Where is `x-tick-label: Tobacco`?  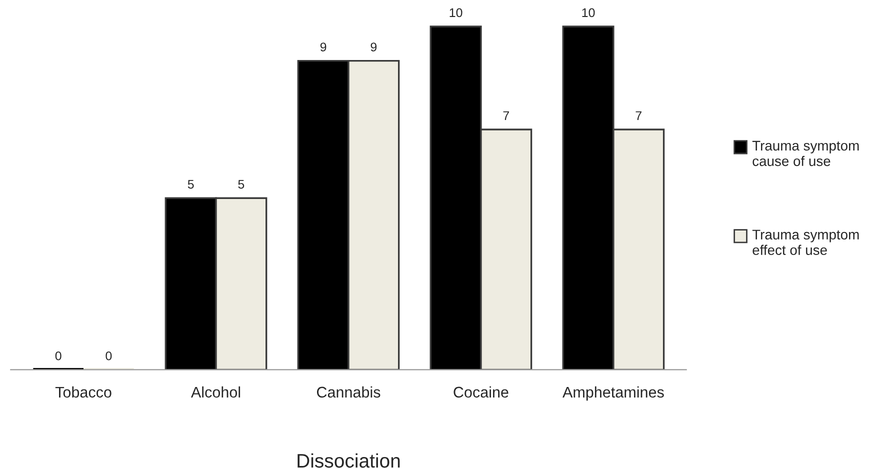 x-tick-label: Tobacco is located at coordinates (83, 392).